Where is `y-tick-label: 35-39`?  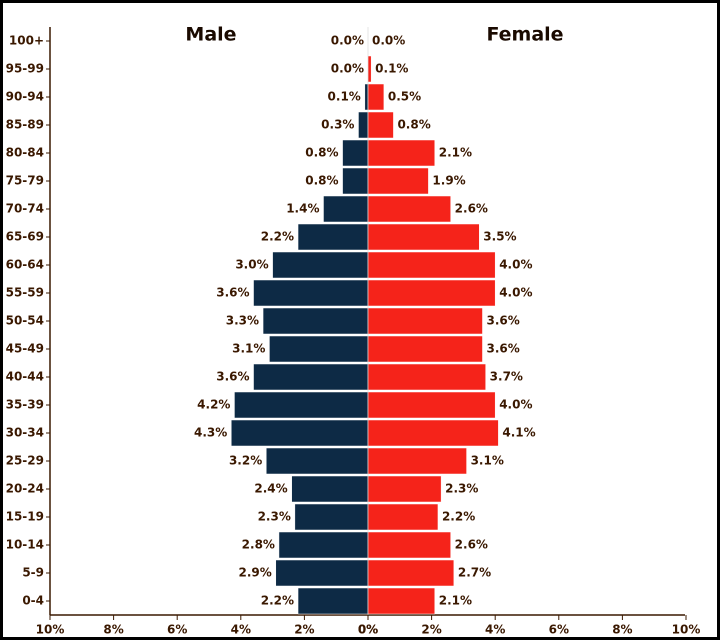 y-tick-label: 35-39 is located at coordinates (25, 405).